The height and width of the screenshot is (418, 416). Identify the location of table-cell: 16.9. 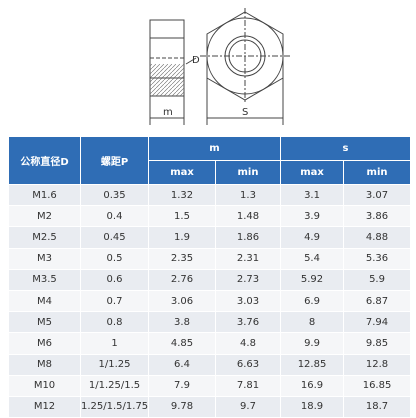
(312, 385).